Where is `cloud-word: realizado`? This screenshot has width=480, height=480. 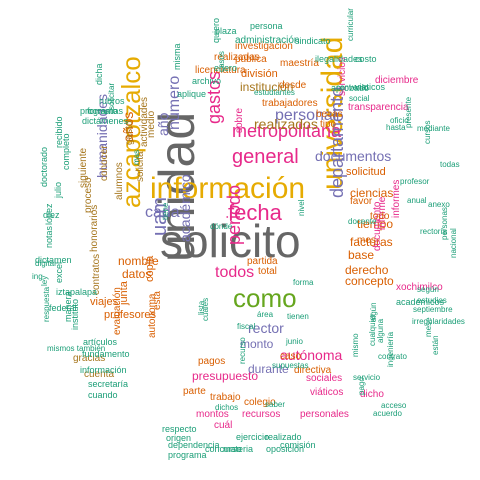 cloud-word: realizado is located at coordinates (283, 437).